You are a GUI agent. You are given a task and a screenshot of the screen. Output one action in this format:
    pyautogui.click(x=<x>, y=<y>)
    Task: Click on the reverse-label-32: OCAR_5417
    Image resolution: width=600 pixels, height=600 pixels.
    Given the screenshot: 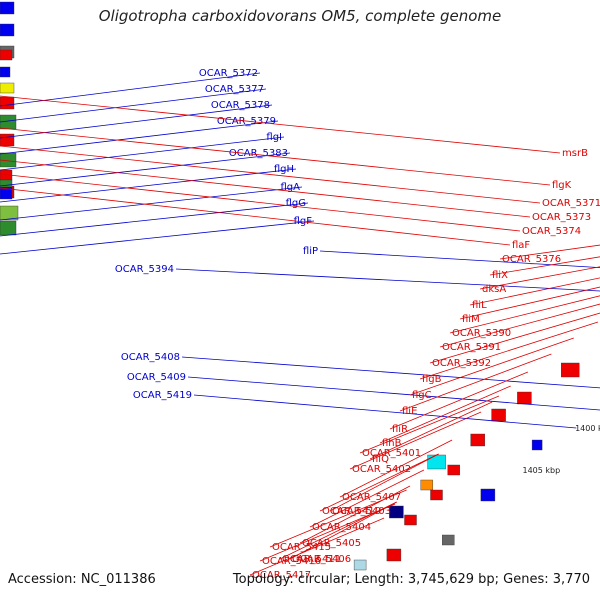 What is the action you would take?
    pyautogui.click(x=281, y=575)
    